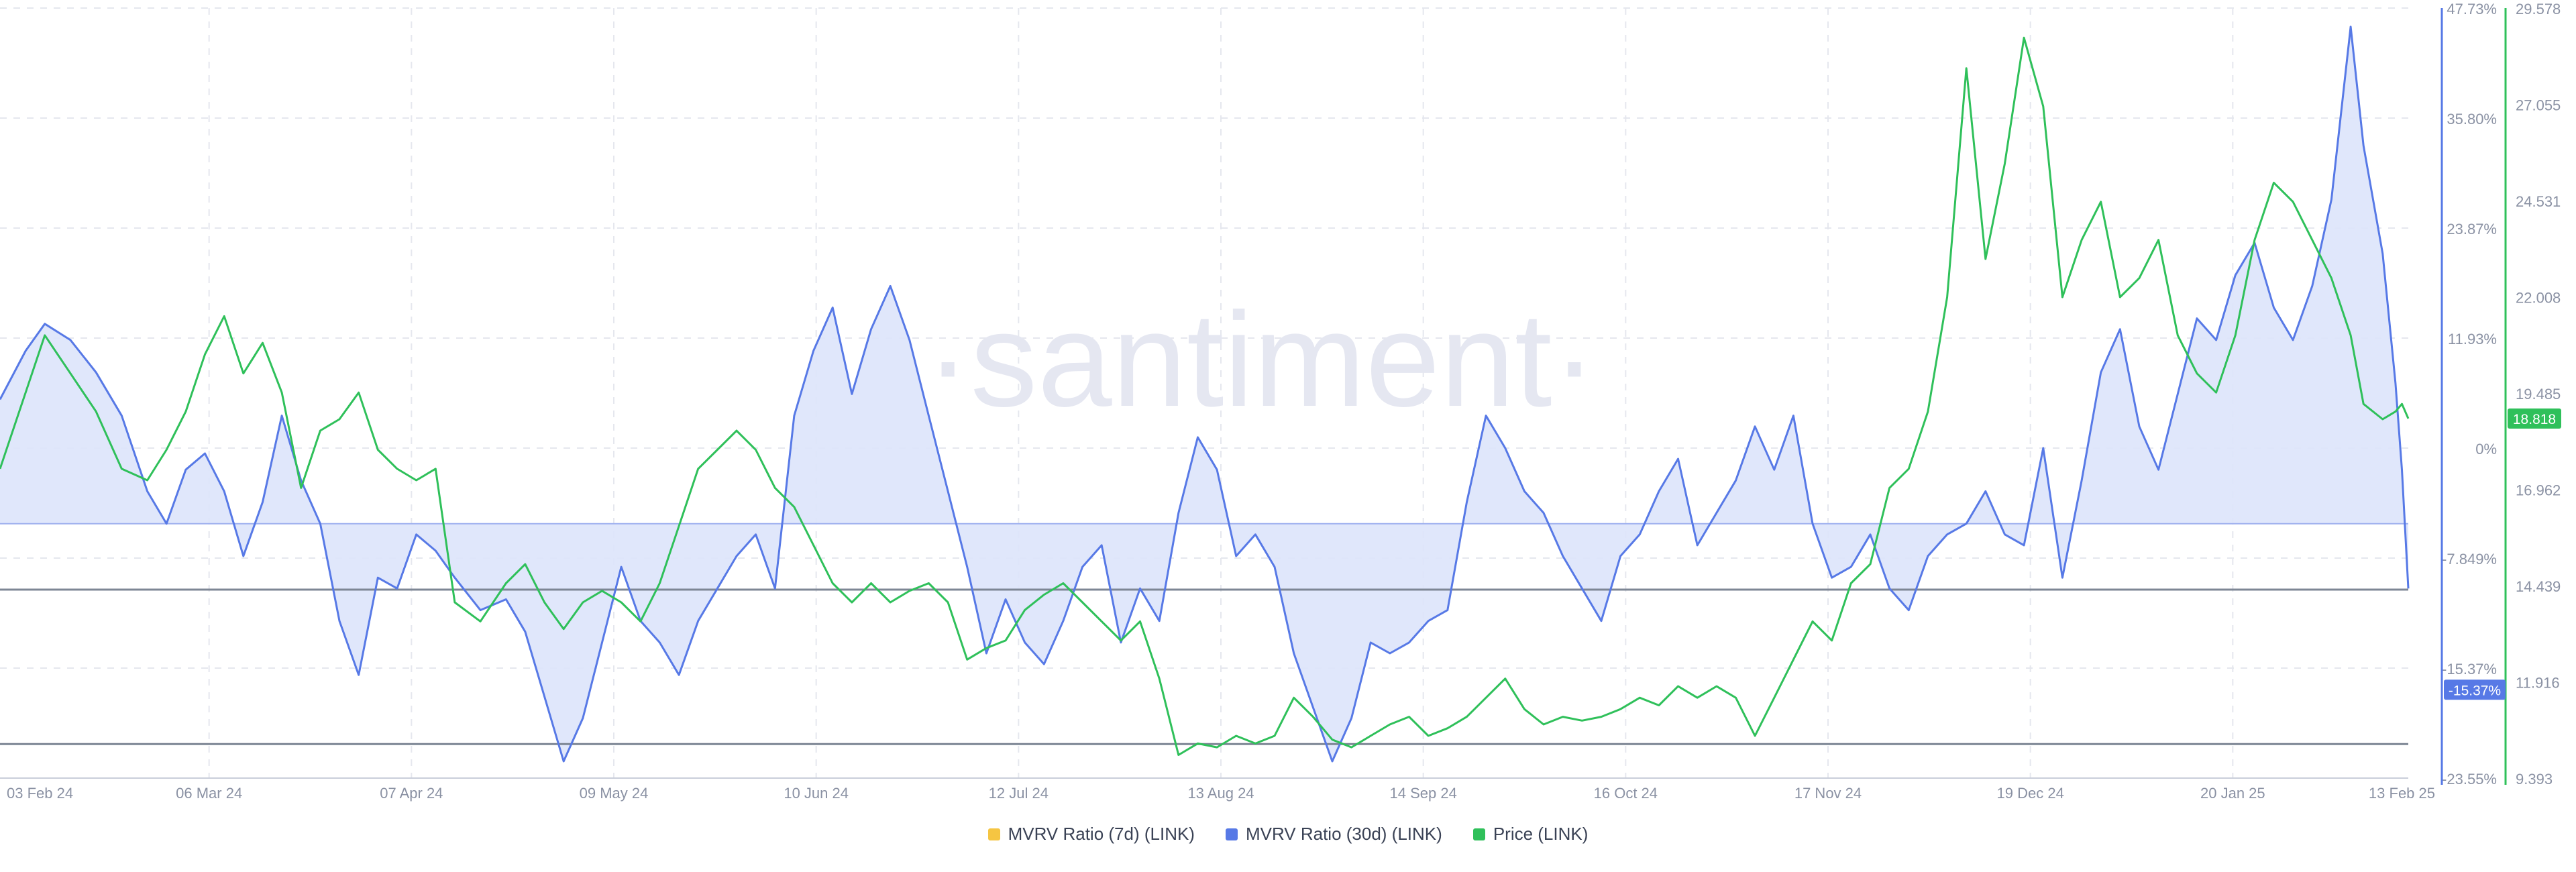 This screenshot has height=872, width=2576. What do you see at coordinates (2538, 394) in the screenshot?
I see `price-tick-label: 19.485` at bounding box center [2538, 394].